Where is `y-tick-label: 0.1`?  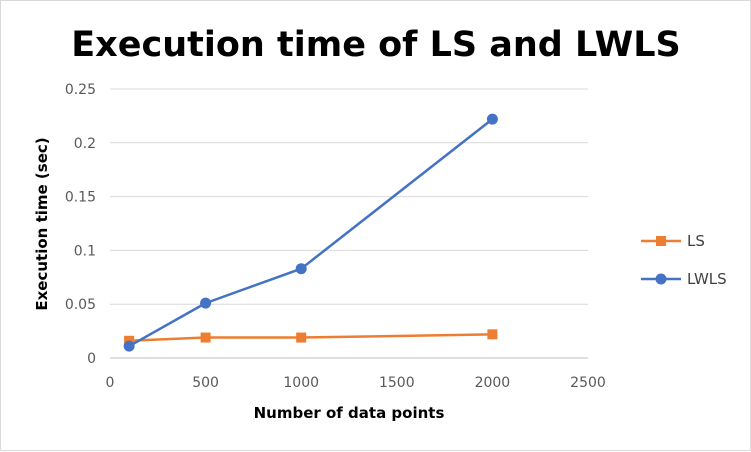
y-tick-label: 0.1 is located at coordinates (85, 251).